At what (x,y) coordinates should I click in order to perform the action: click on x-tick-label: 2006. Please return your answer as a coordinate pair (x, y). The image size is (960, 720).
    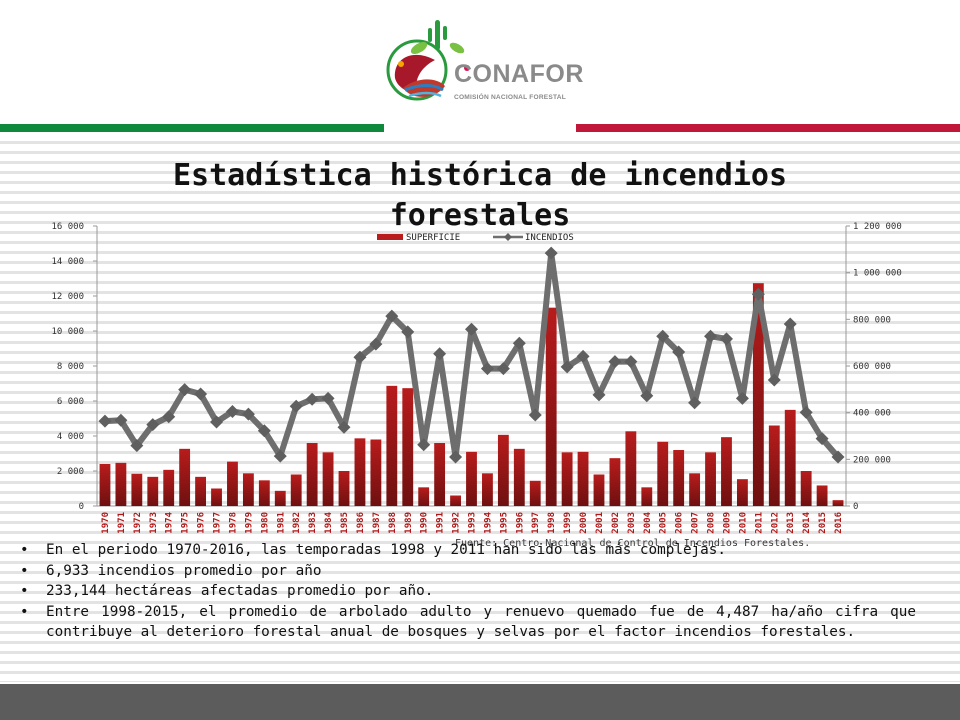
    Looking at the image, I should click on (680, 523).